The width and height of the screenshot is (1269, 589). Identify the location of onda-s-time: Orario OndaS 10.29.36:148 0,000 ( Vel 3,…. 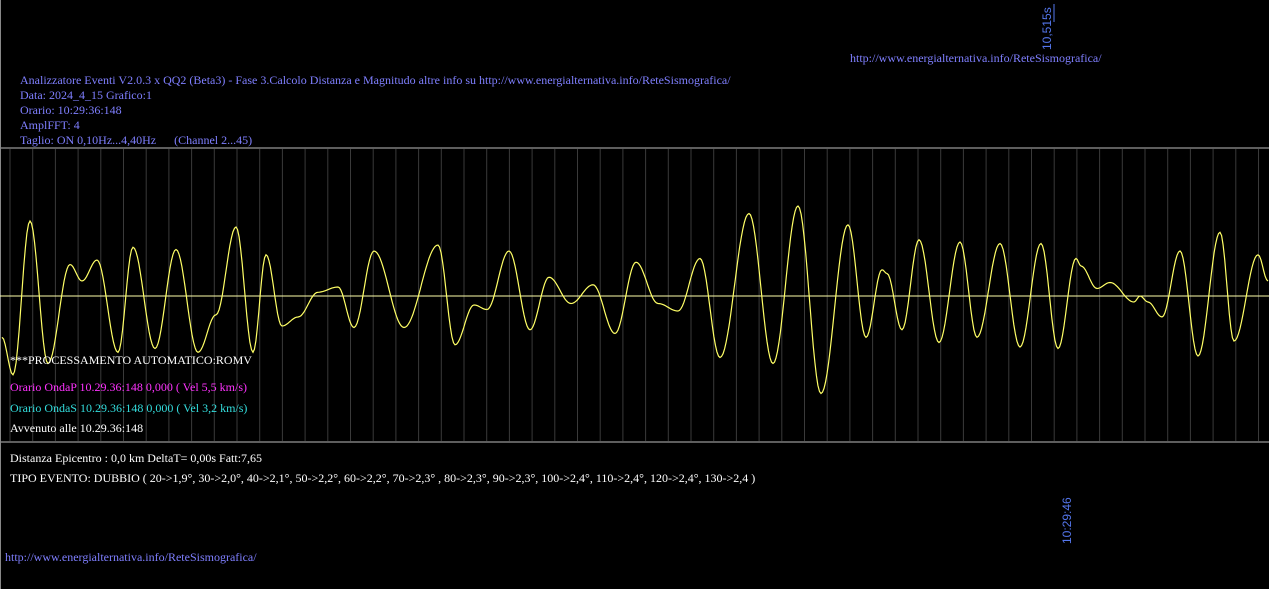
(129, 408).